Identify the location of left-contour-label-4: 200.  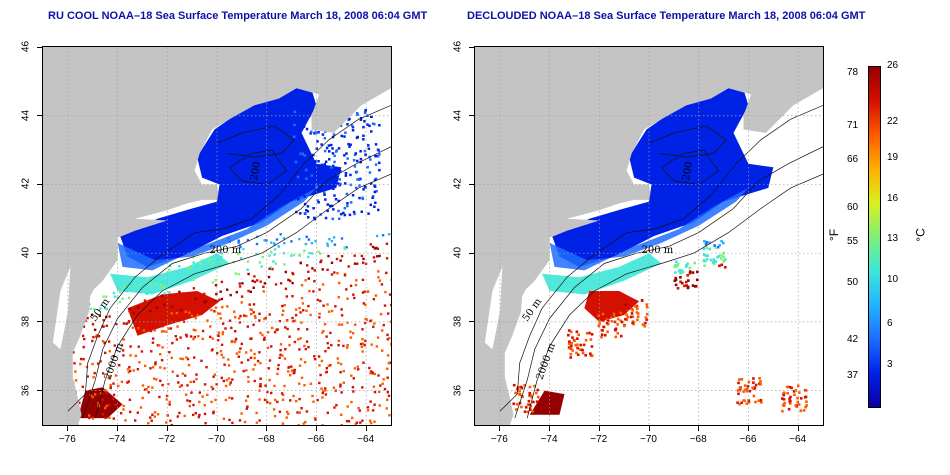
(256, 171).